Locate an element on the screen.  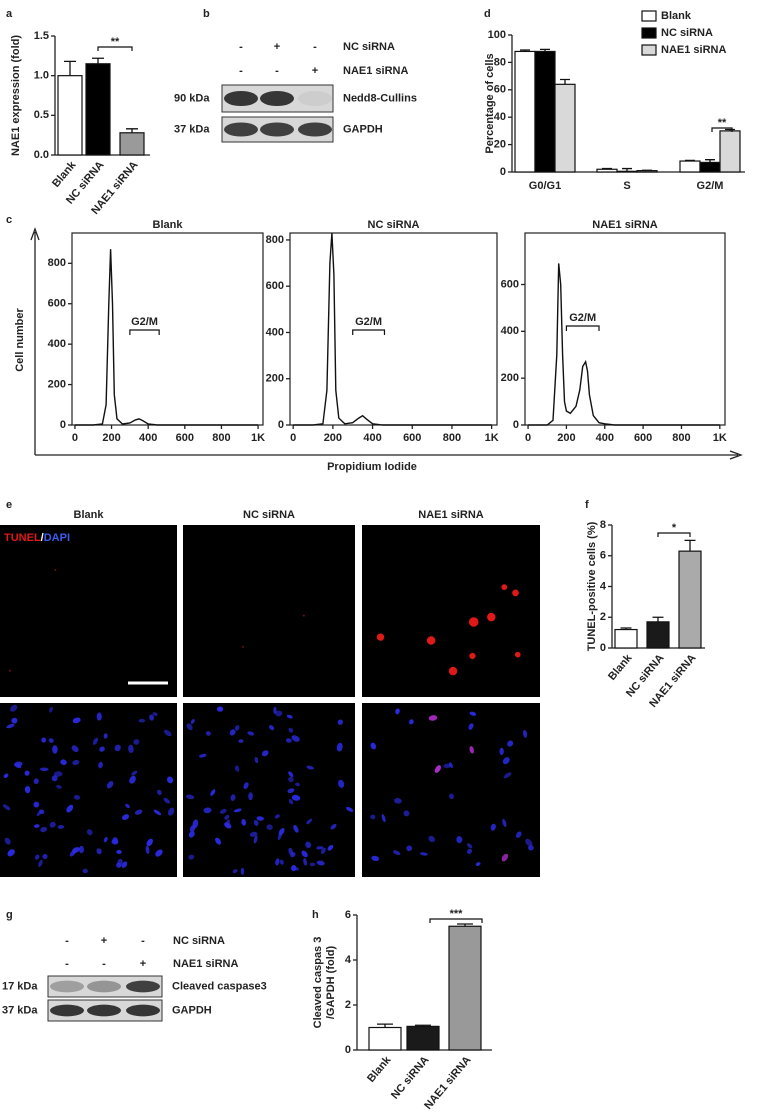
x-tick-label: 400 is located at coordinates (372, 438).